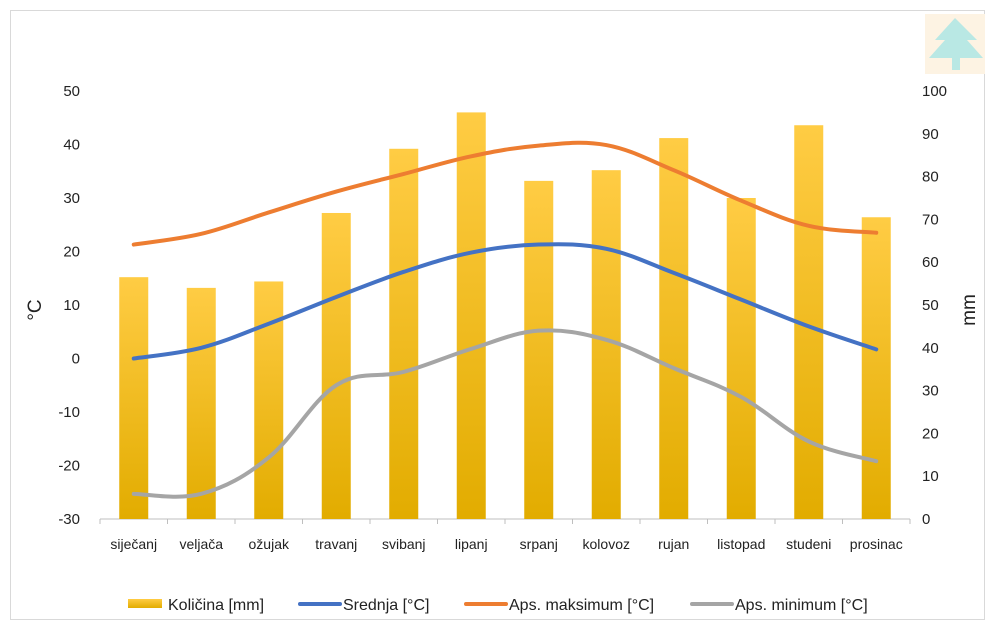  Describe the element at coordinates (404, 544) in the screenshot. I see `x-tick-label: svibanj` at that location.